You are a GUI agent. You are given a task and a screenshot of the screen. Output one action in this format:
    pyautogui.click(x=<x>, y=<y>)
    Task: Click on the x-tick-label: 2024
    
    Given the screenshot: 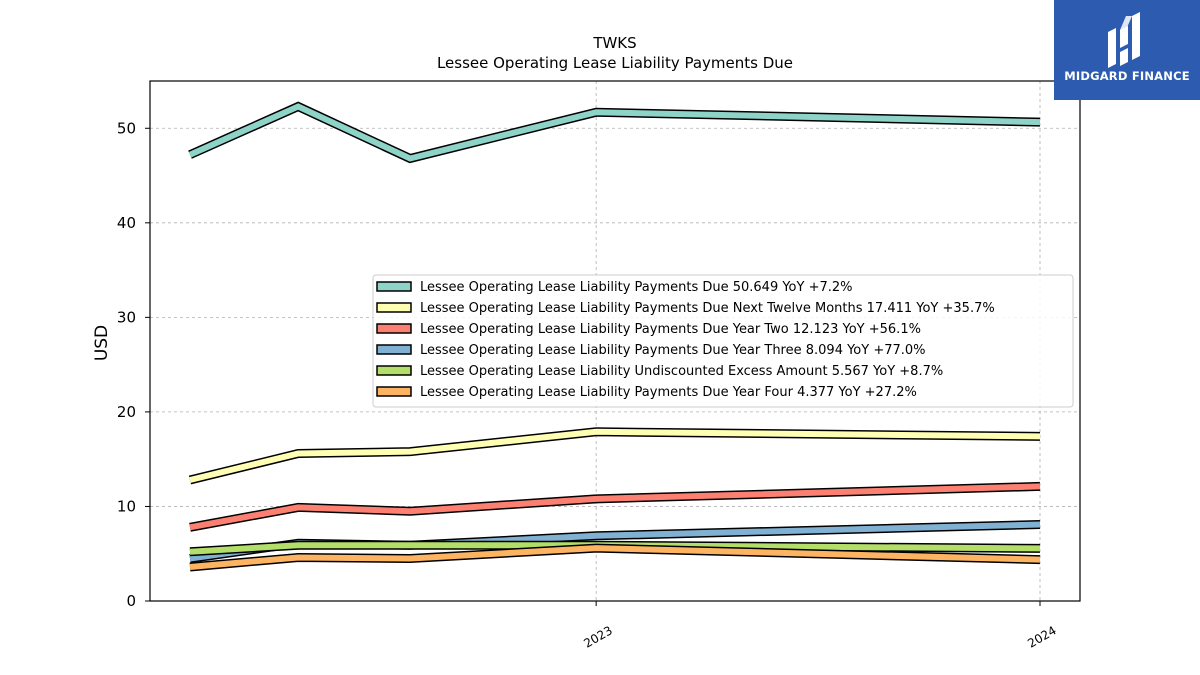 What is the action you would take?
    pyautogui.click(x=1041, y=636)
    